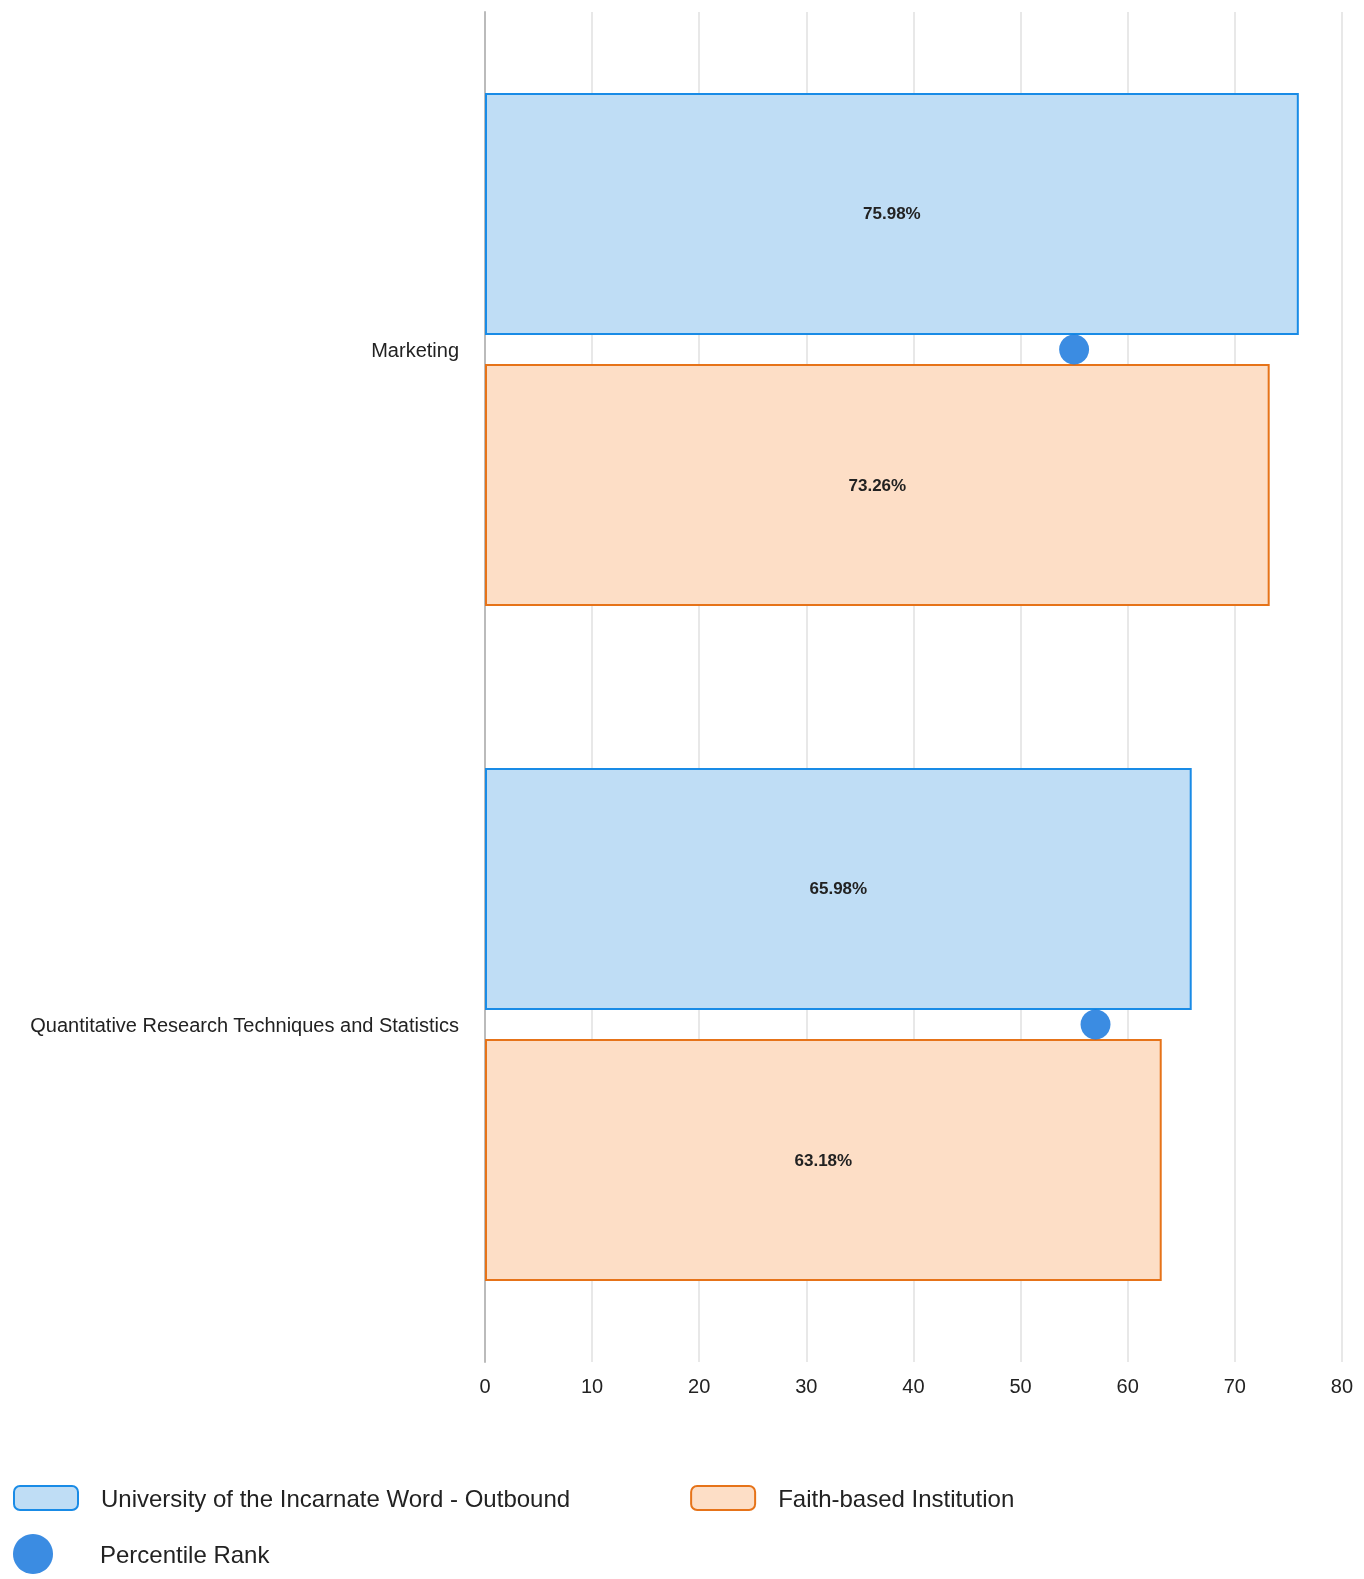 This screenshot has width=1364, height=1579. I want to click on x-tick-label: 10, so click(592, 1386).